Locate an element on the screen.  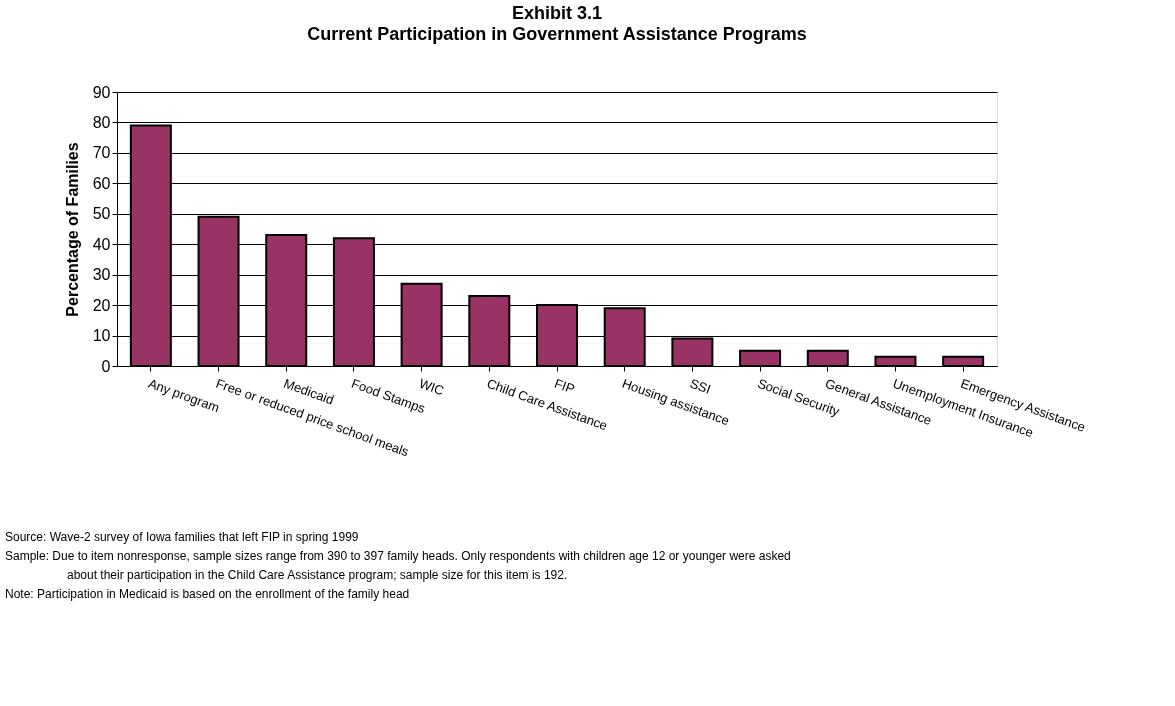
y-tick-label: 30 is located at coordinates (101, 275).